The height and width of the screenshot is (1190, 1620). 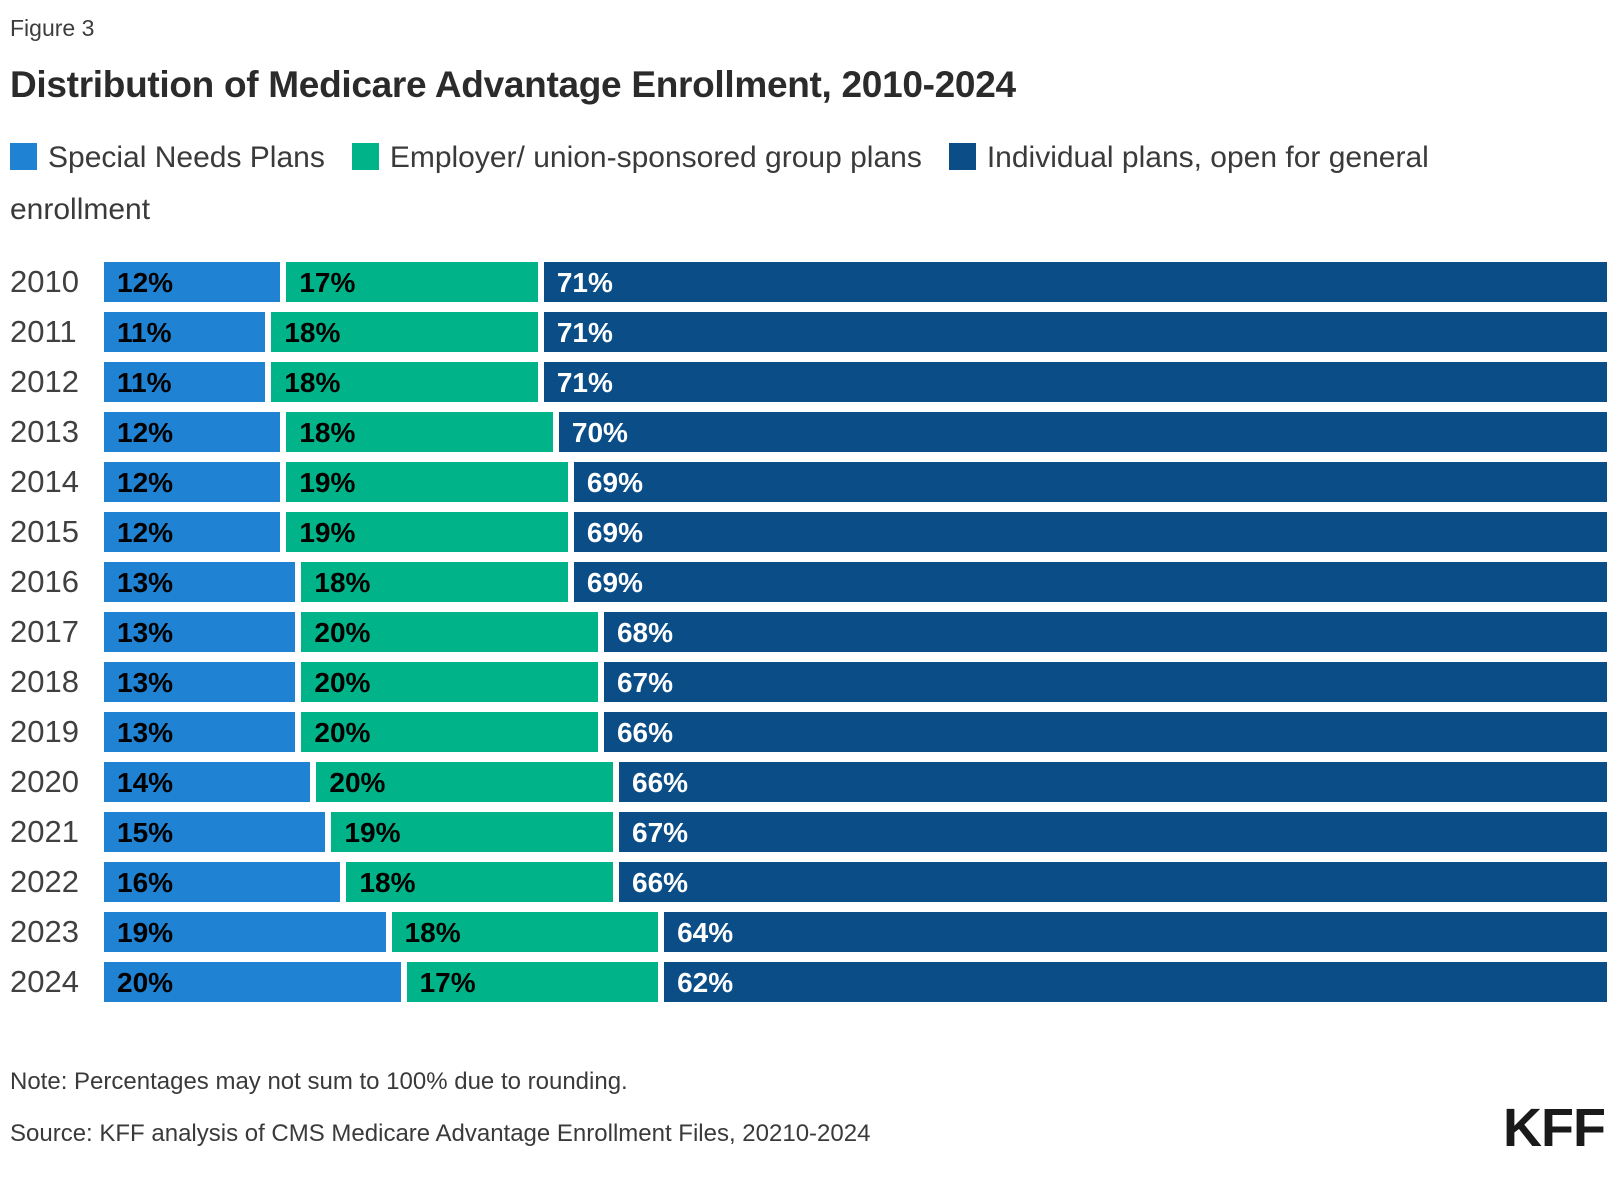 I want to click on bar-track: 13% 20% 67%, so click(x=855, y=682).